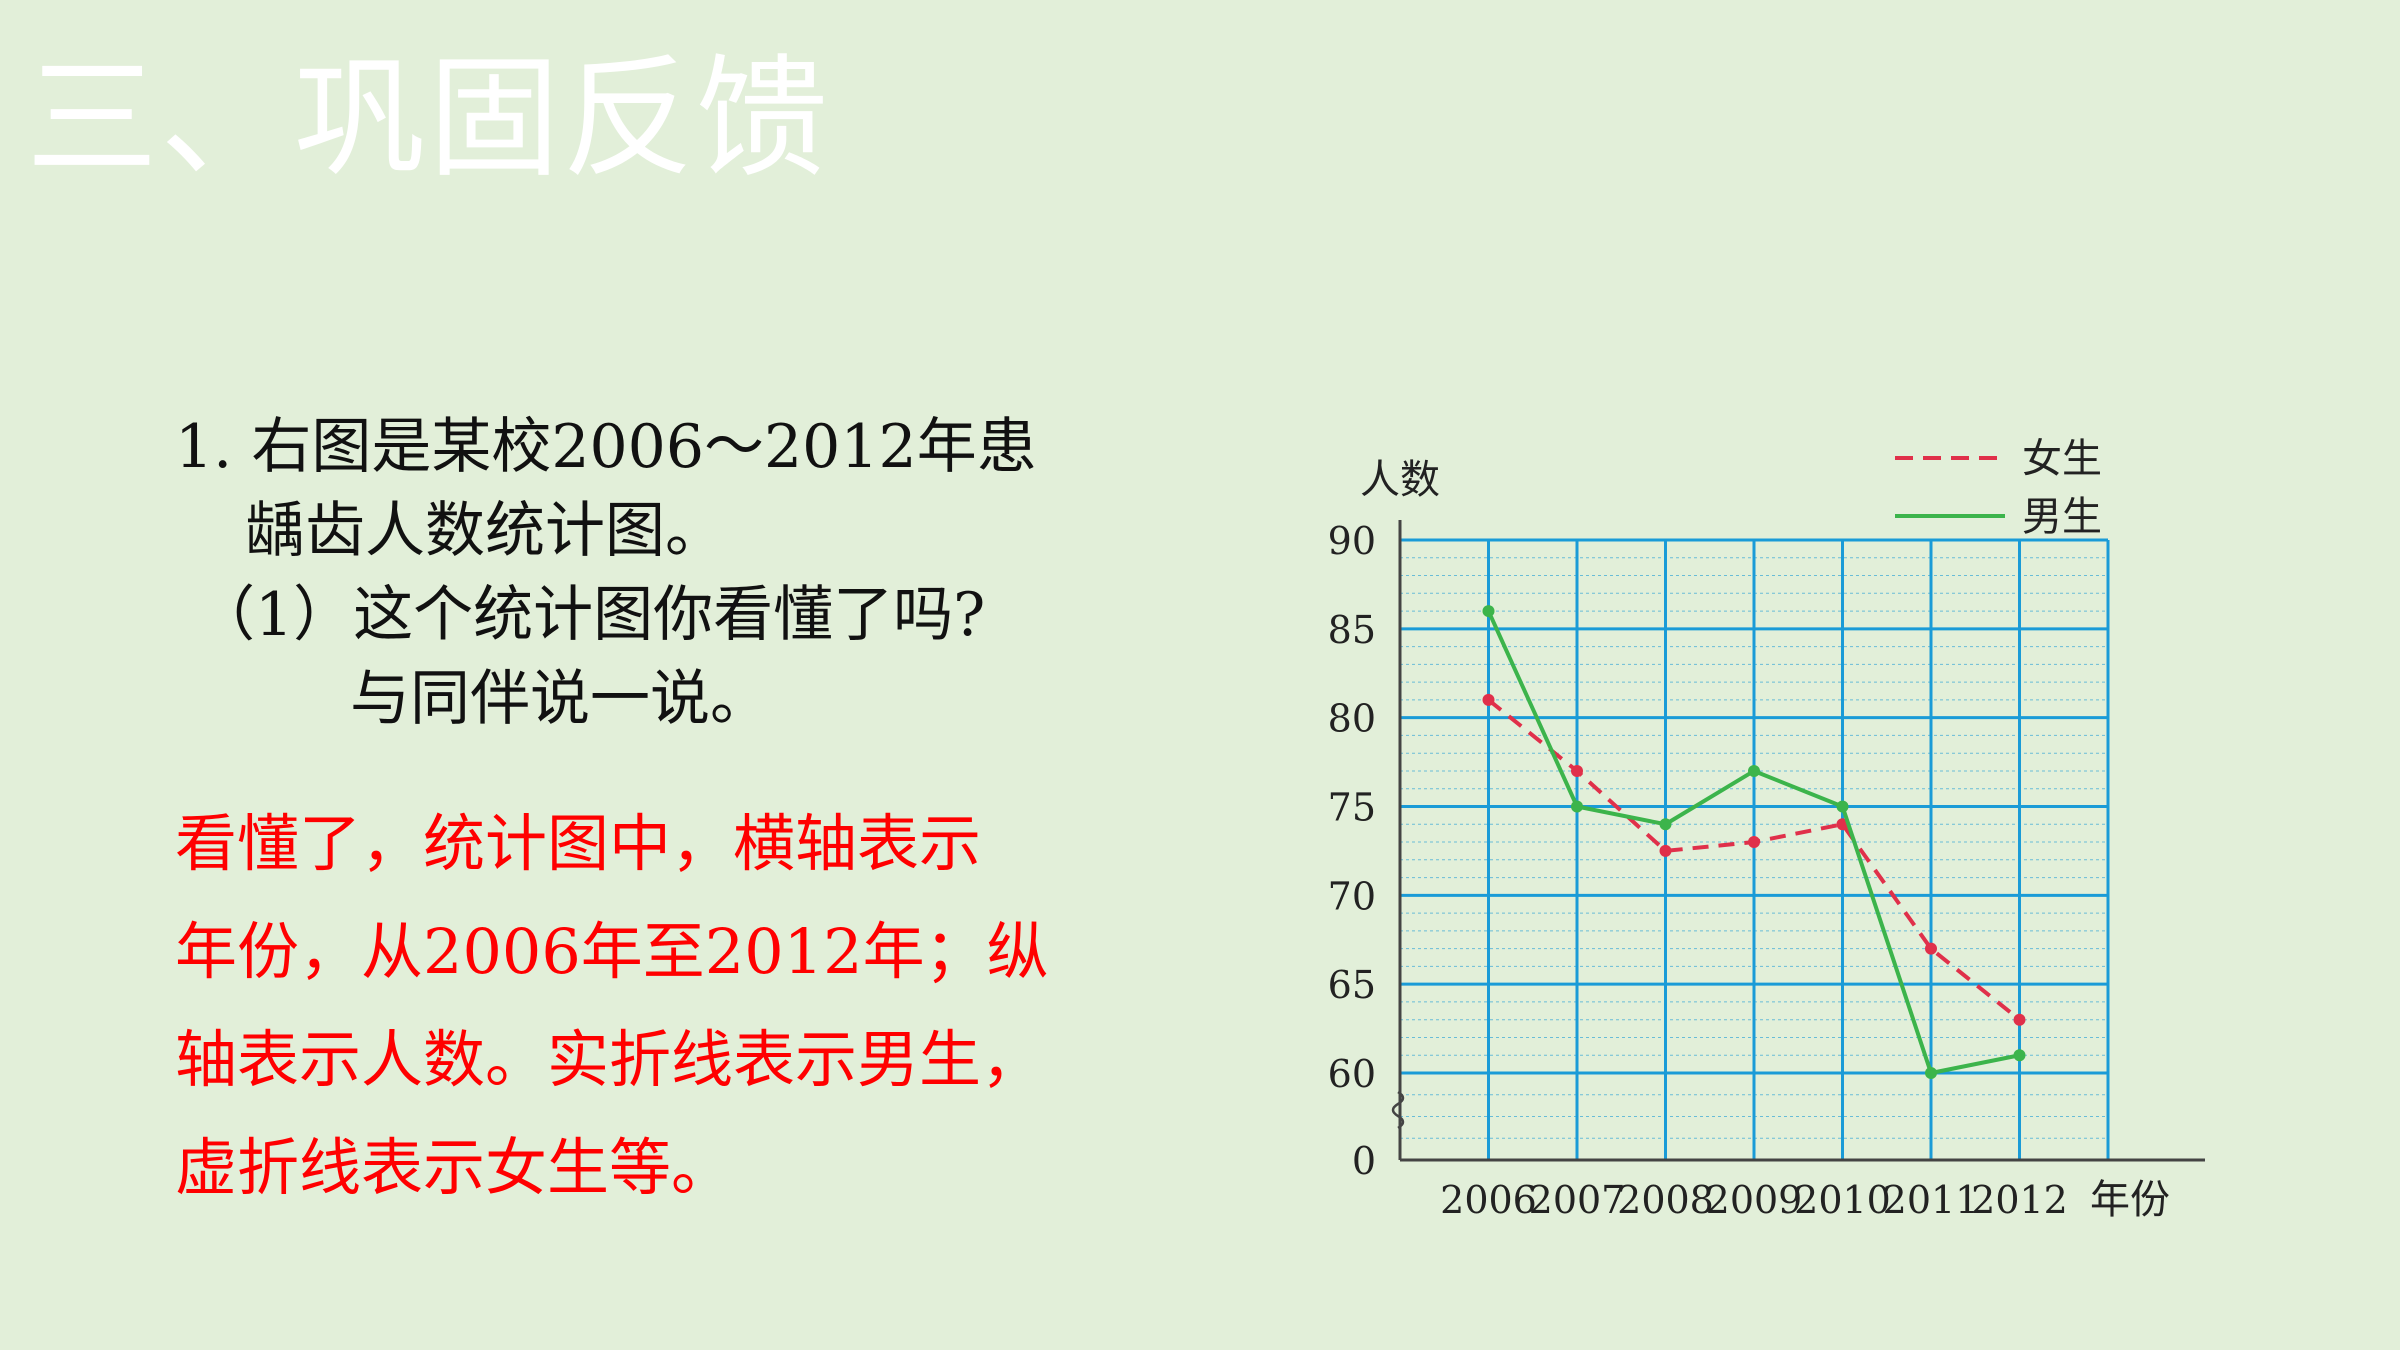 Image resolution: width=2400 pixels, height=1350 pixels. What do you see at coordinates (1998, 488) in the screenshot?
I see `chart-legend: 女生 男生` at bounding box center [1998, 488].